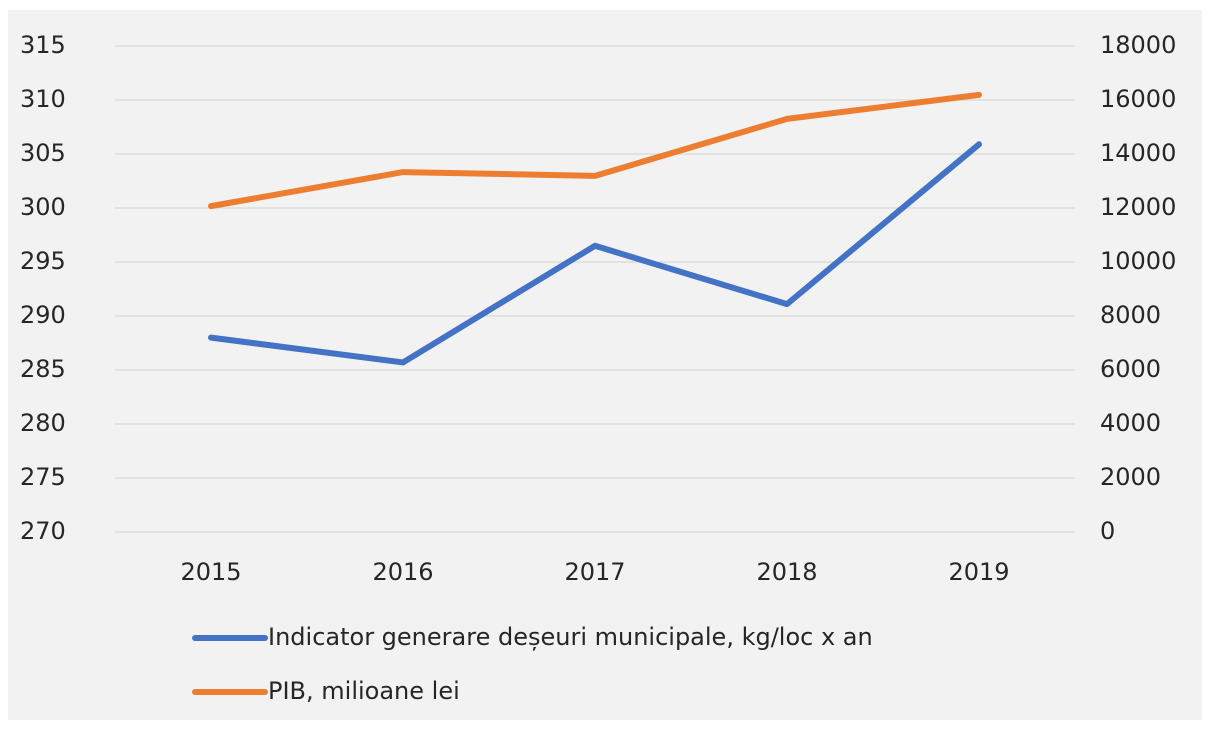 The height and width of the screenshot is (731, 1210). I want to click on y-tick-label: 305, so click(43, 153).